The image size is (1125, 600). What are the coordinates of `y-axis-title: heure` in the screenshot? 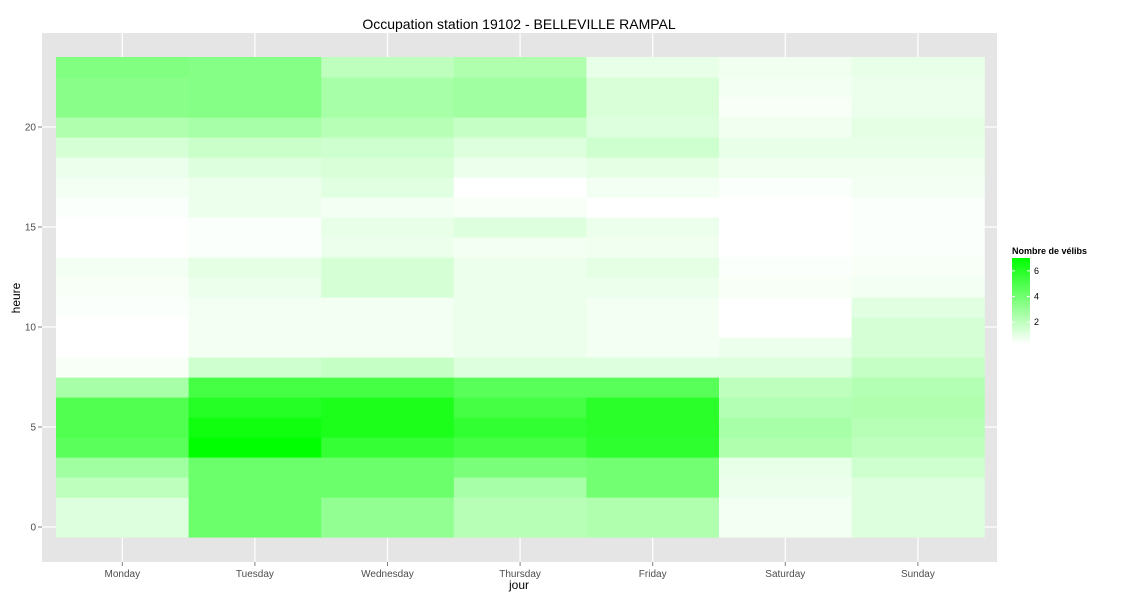 It's located at (16, 297).